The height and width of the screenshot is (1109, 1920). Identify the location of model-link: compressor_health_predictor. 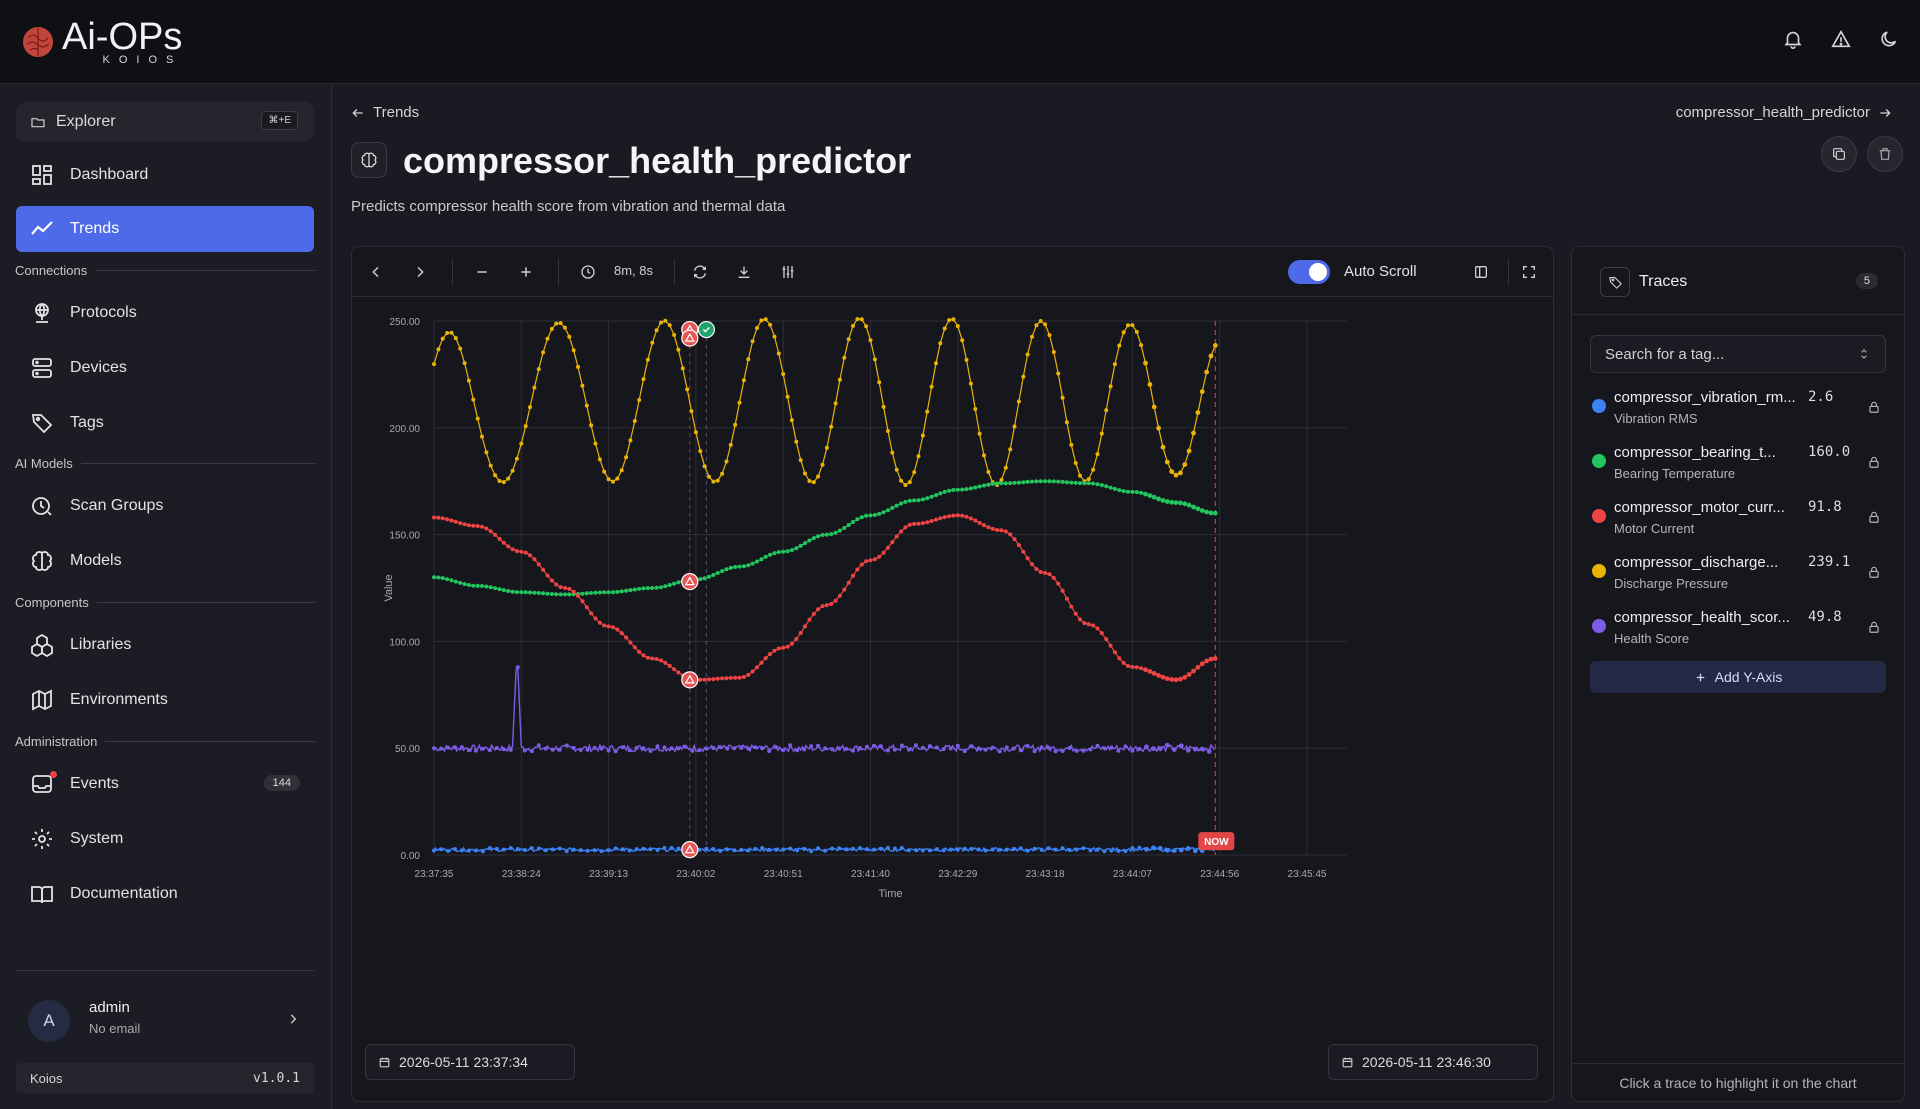
(1784, 112).